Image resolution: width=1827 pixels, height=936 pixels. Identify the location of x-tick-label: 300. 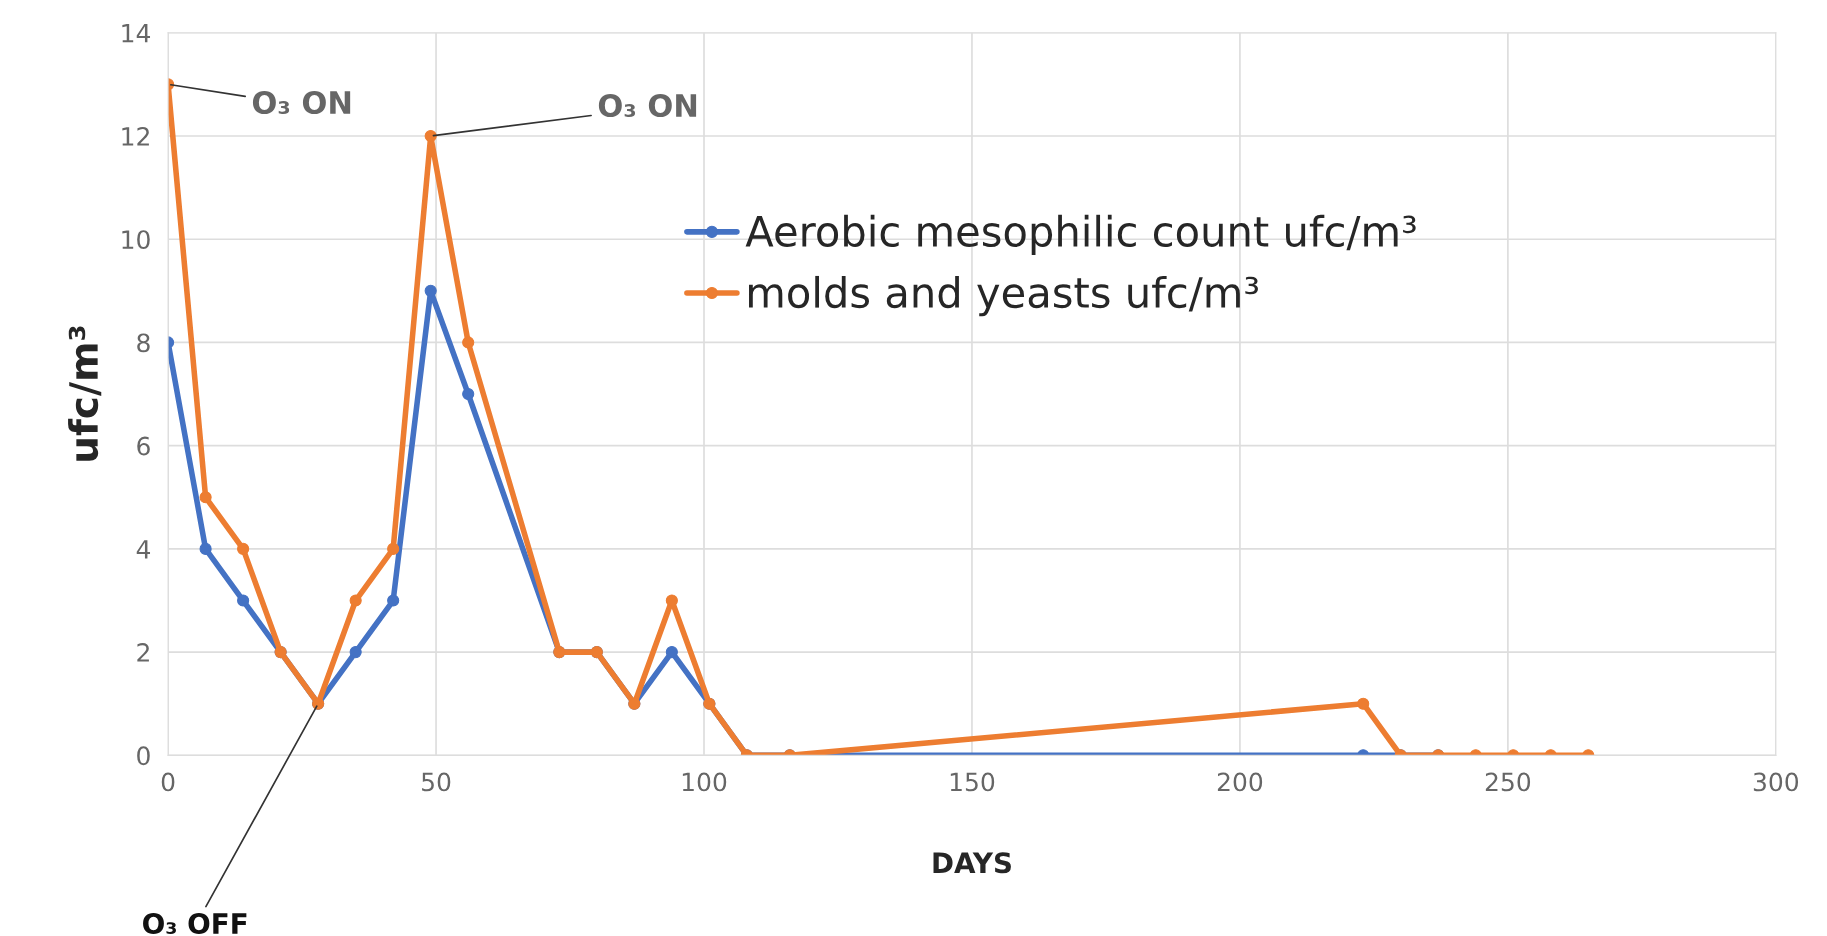
(1776, 782).